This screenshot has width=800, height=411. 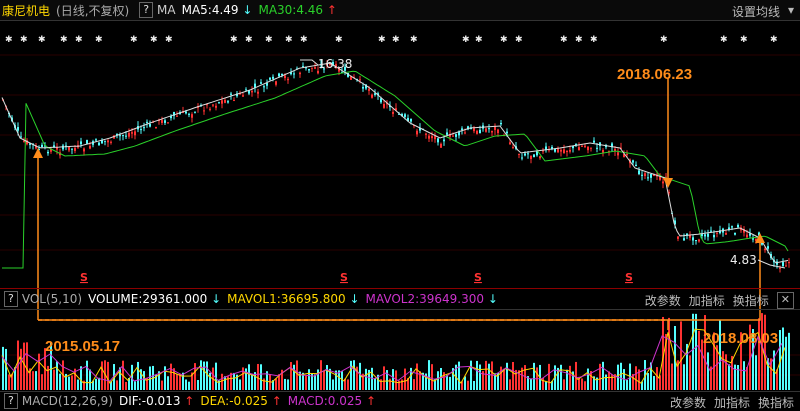 I want to click on macd-help-button: ?, so click(x=11, y=401).